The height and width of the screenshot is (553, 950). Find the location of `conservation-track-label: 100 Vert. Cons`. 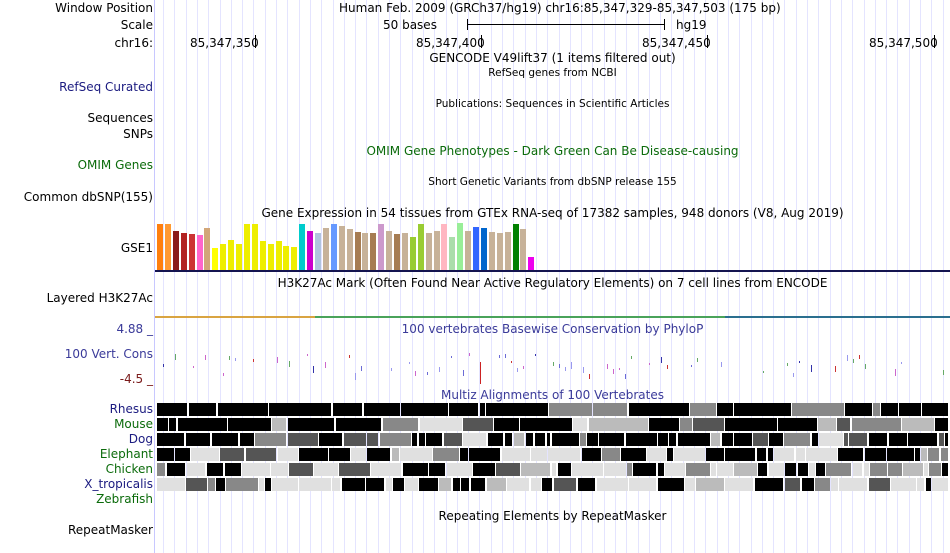

conservation-track-label: 100 Vert. Cons is located at coordinates (108, 354).